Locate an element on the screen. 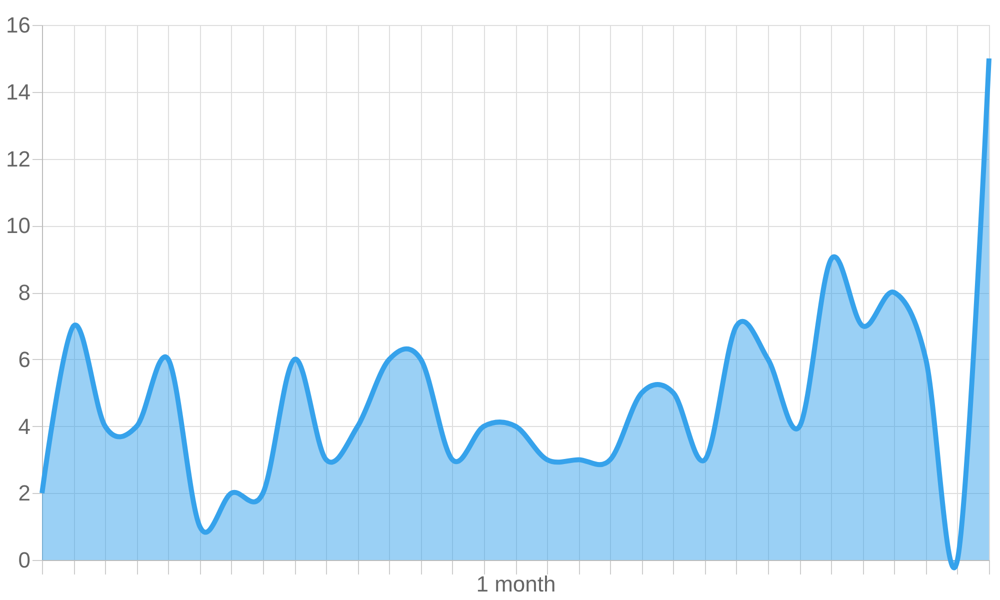 This screenshot has width=1000, height=600. x-tick-label: 1 month is located at coordinates (516, 584).